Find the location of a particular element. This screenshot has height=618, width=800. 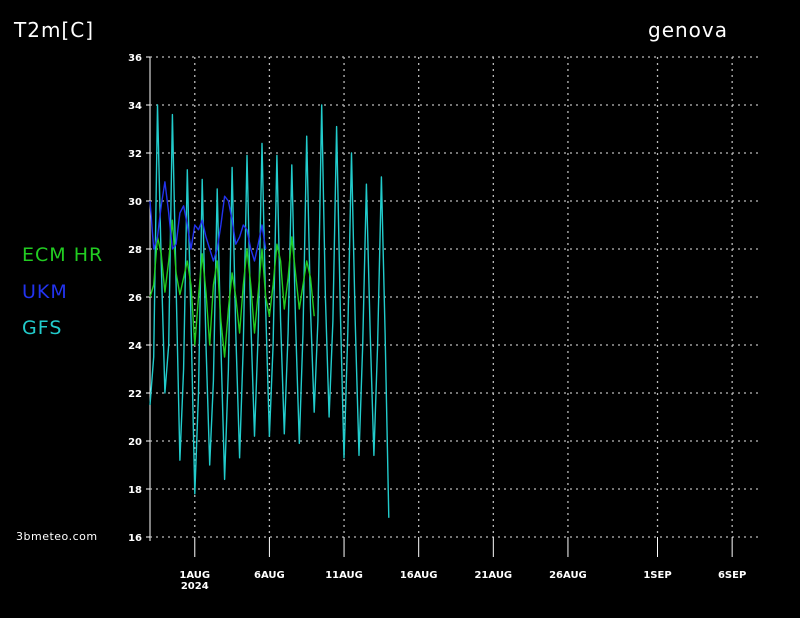

x-tick-label: 1SEP is located at coordinates (657, 575).